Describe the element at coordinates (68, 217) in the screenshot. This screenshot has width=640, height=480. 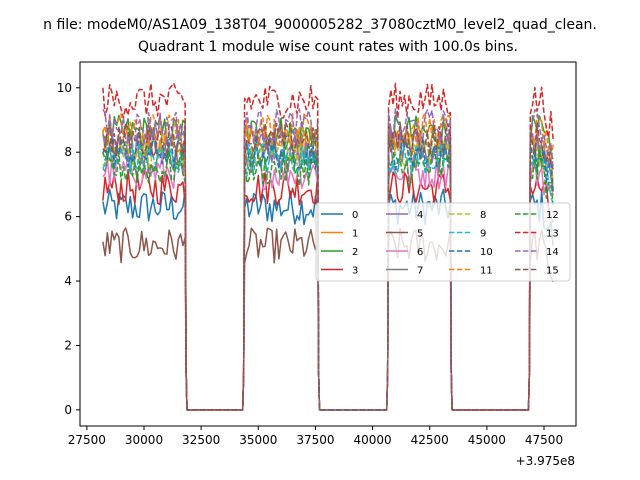
I see `y-tick-label: 6` at that location.